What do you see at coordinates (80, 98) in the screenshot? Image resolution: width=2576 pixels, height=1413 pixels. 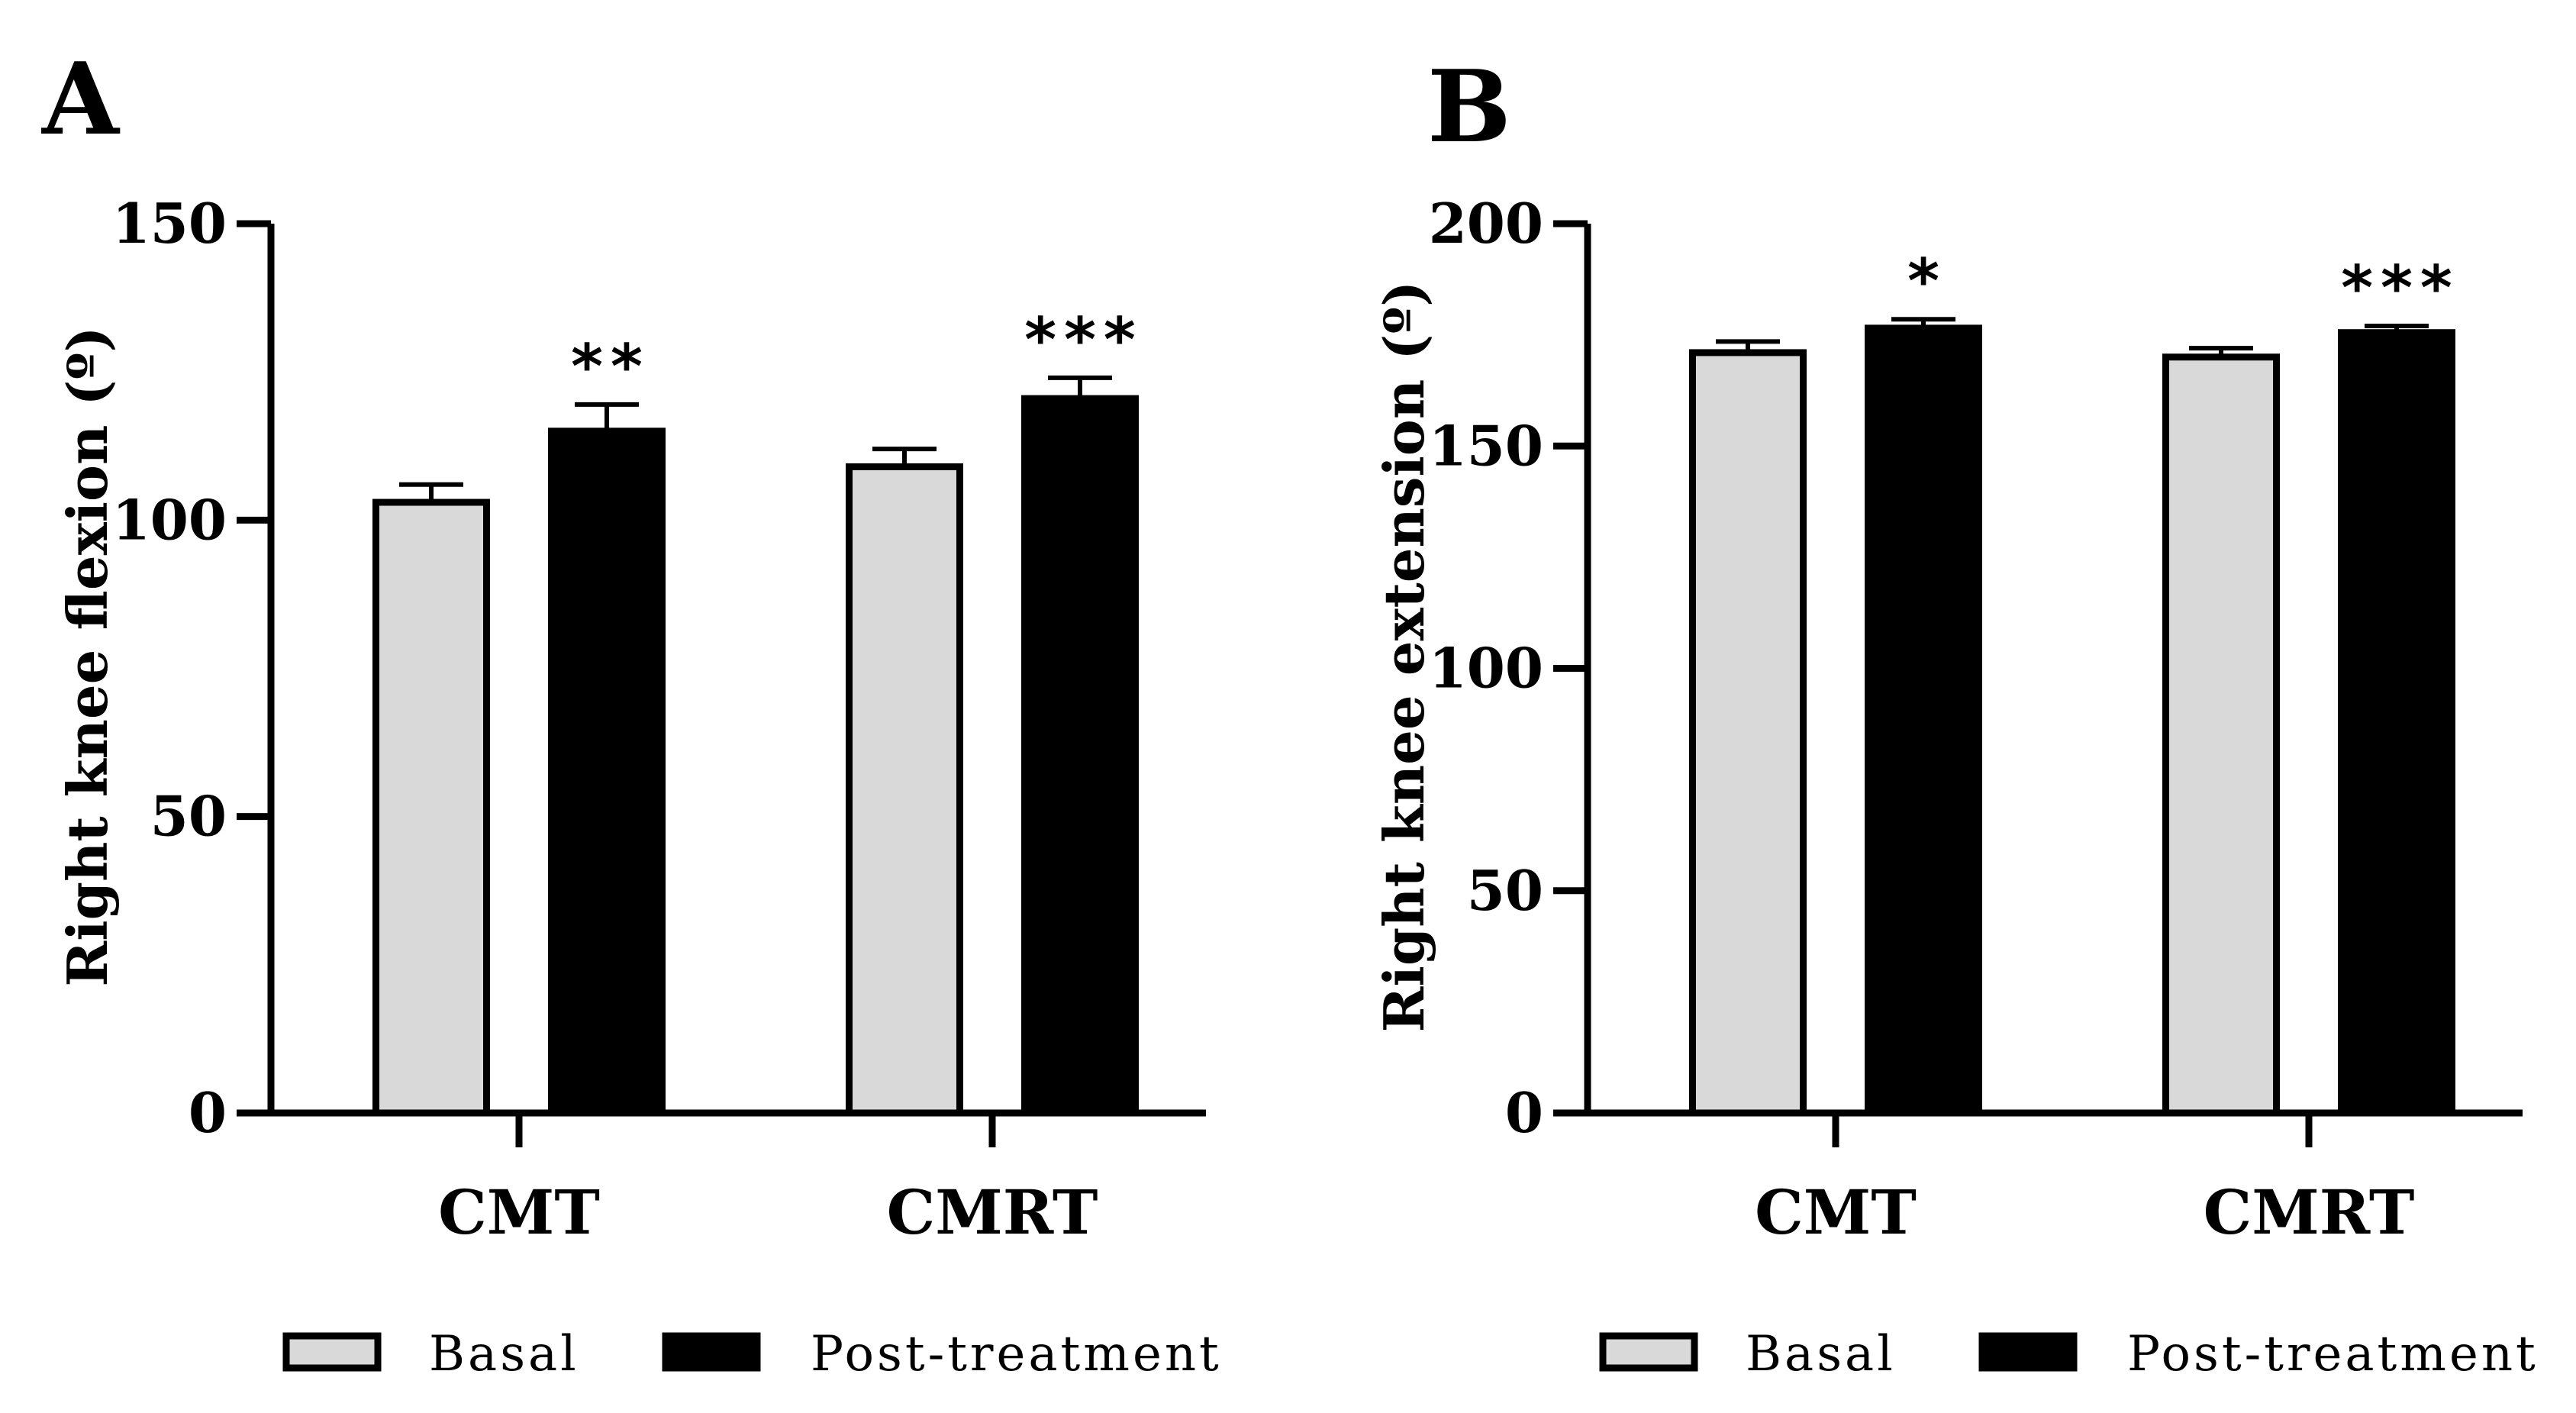 I see `panel-letter-a: A` at bounding box center [80, 98].